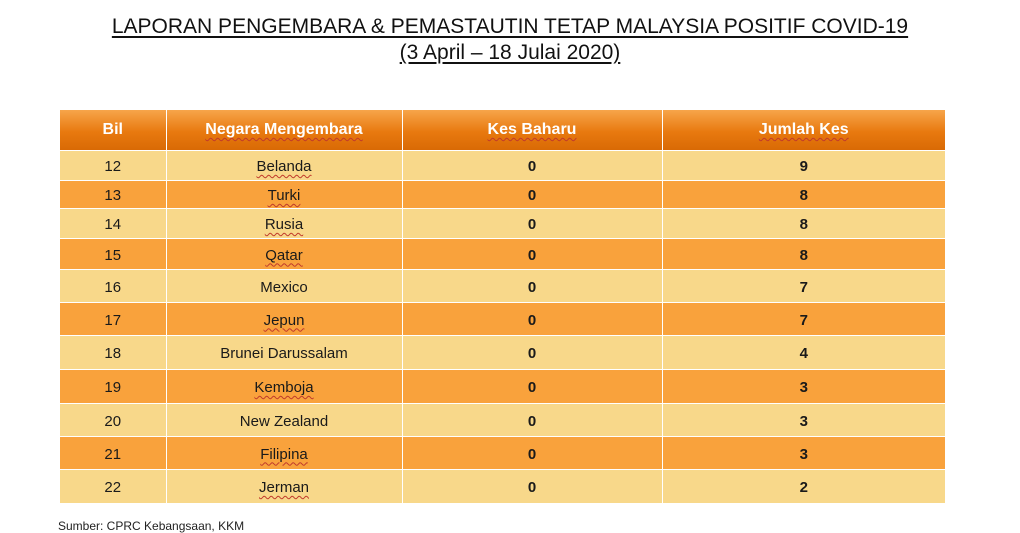 This screenshot has height=533, width=1020. I want to click on table-row: 15 Qatar 0 8, so click(502, 254).